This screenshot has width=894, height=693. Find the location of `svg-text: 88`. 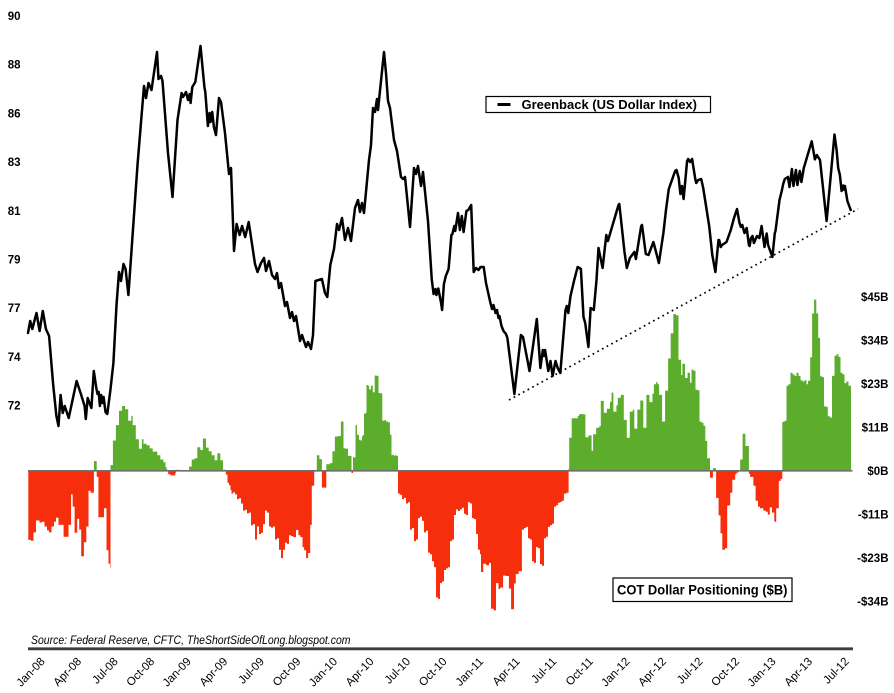

svg-text: 88 is located at coordinates (14, 66).